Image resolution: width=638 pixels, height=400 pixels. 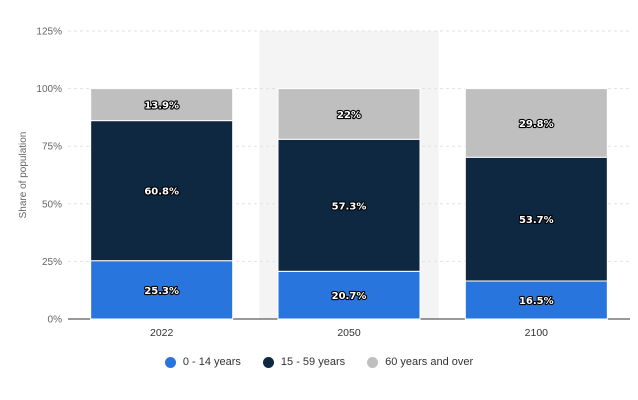 I want to click on y-tick-label: 125%, so click(x=49, y=32).